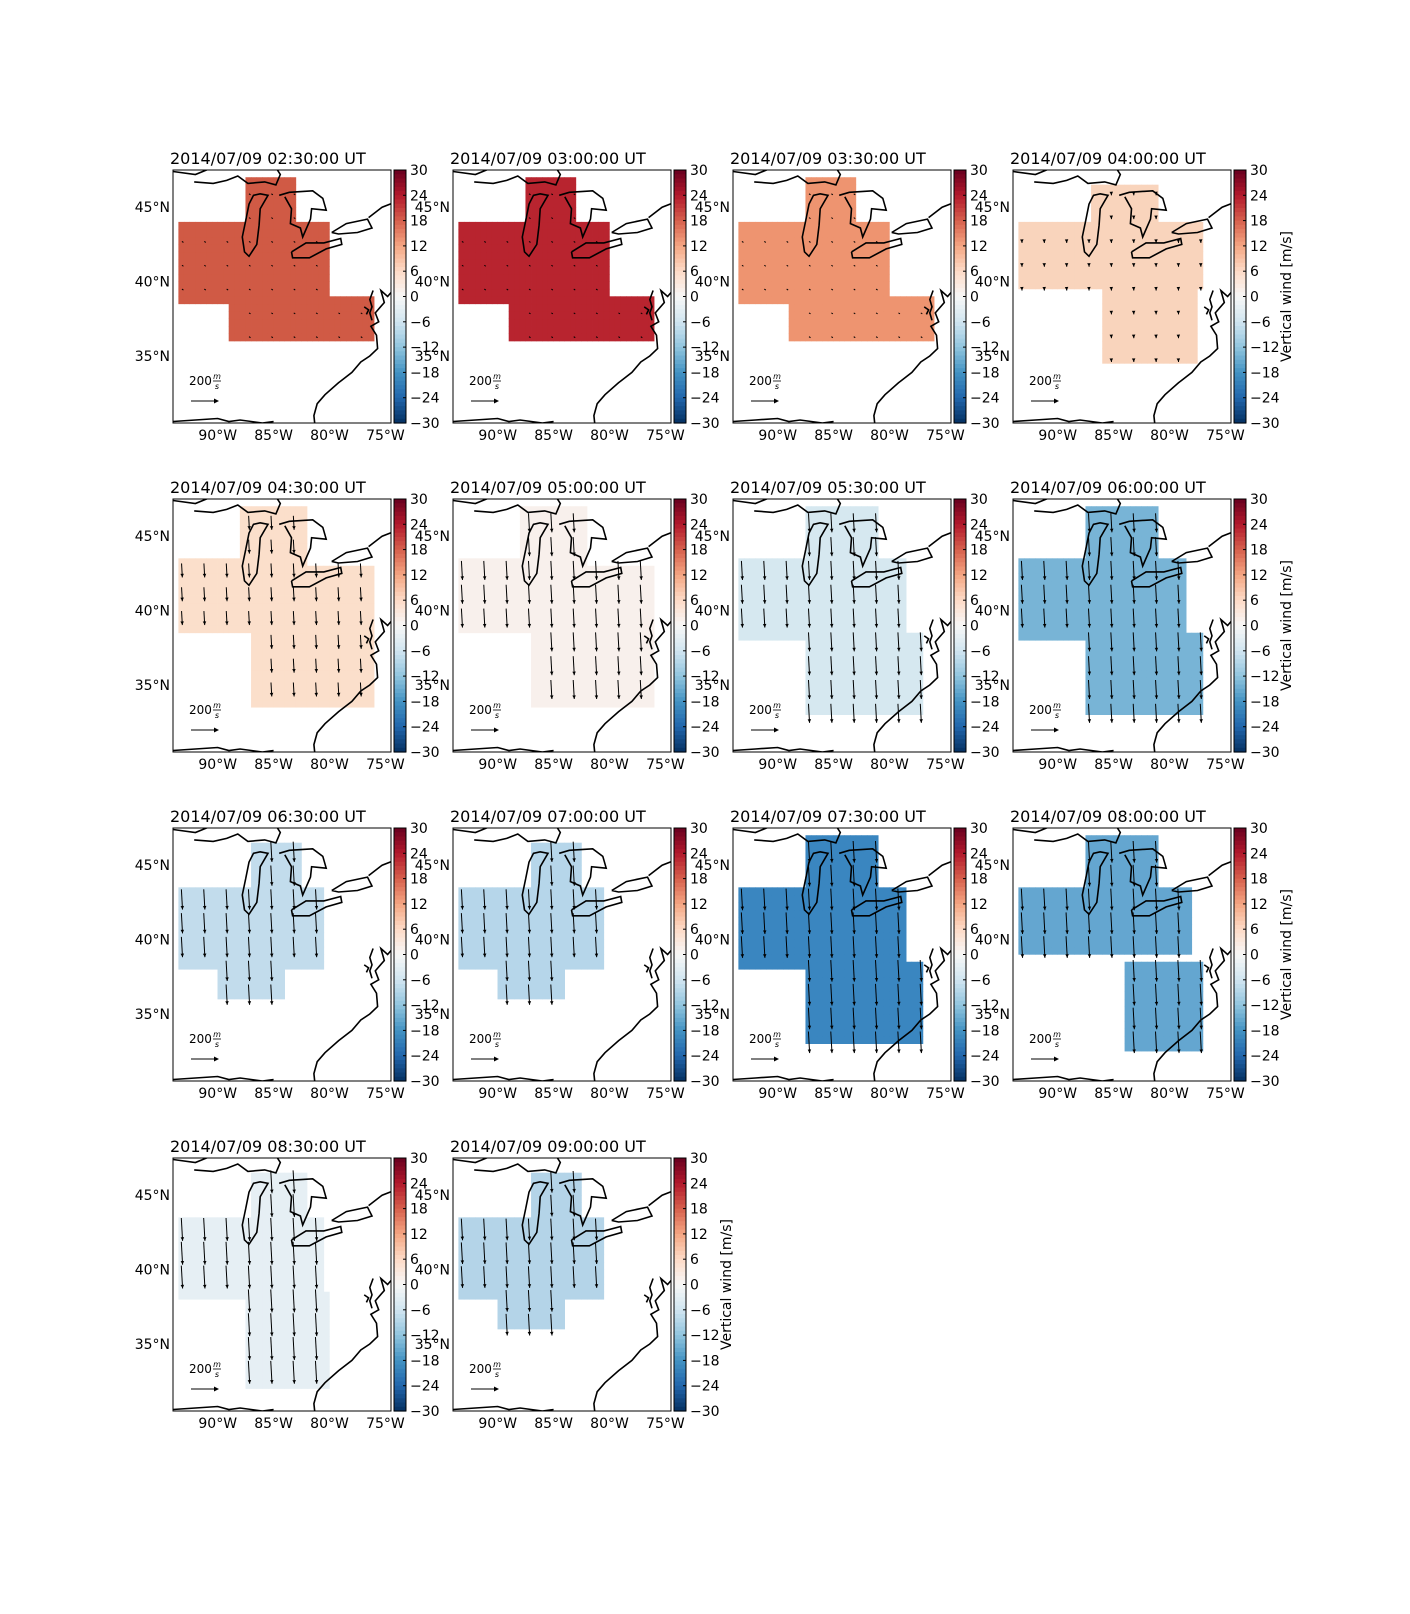 The width and height of the screenshot is (1410, 1614). Describe the element at coordinates (548, 1146) in the screenshot. I see `panel-title: 2014/07/09 09:00:00 UT` at that location.